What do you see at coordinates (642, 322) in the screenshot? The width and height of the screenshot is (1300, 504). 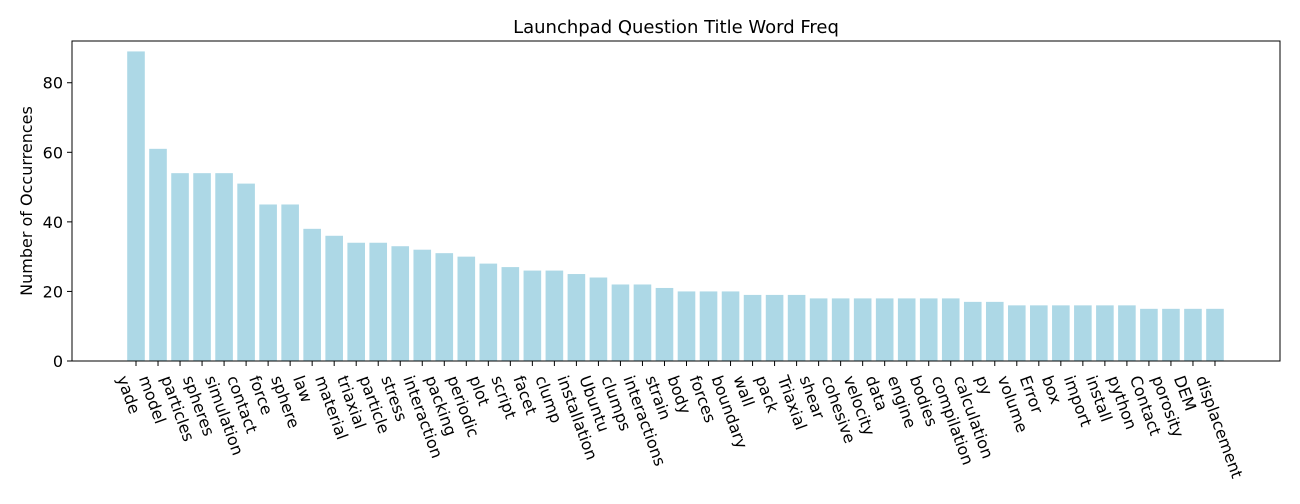 I see `bar-interactions` at bounding box center [642, 322].